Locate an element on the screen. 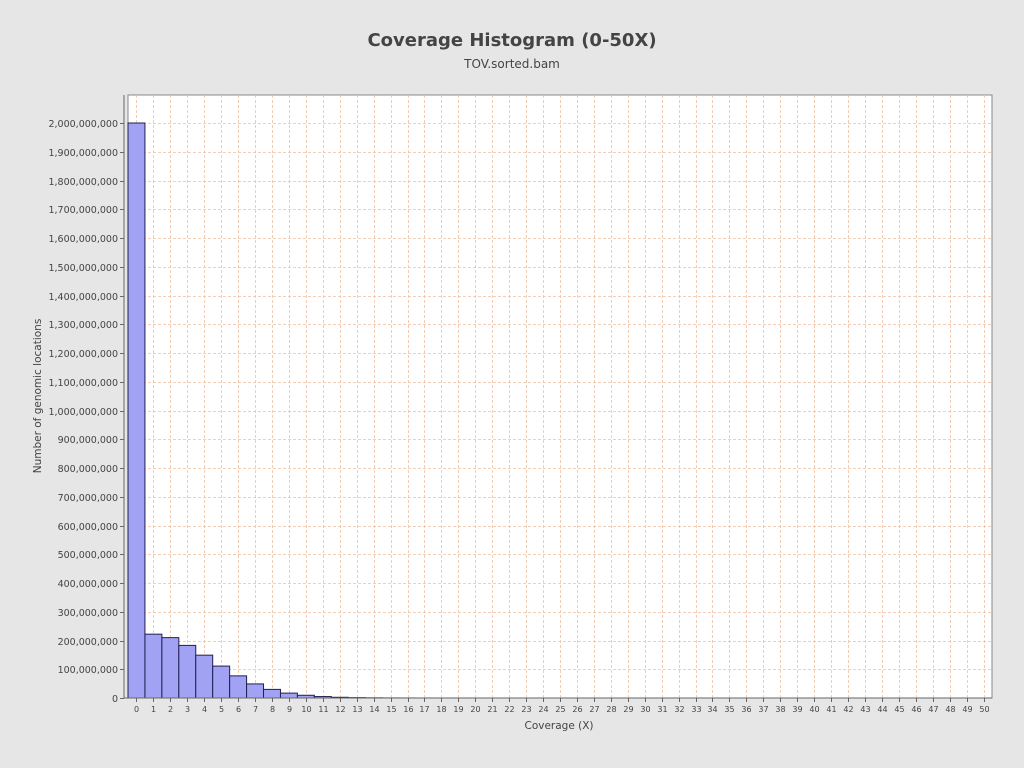 The height and width of the screenshot is (768, 1024). y-tick-label: 2,000,000,000 is located at coordinates (83, 124).